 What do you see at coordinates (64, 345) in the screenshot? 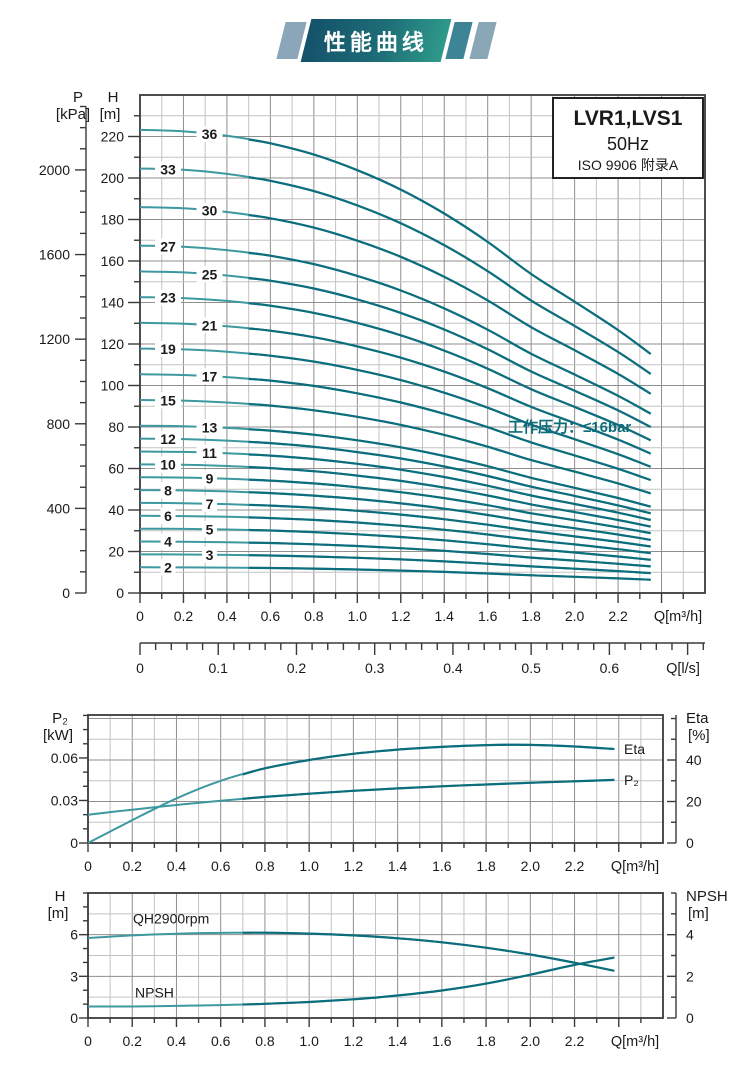
I see `pressure-axis: 0 400 800 1200 1600 2000 P[kPa]` at bounding box center [64, 345].